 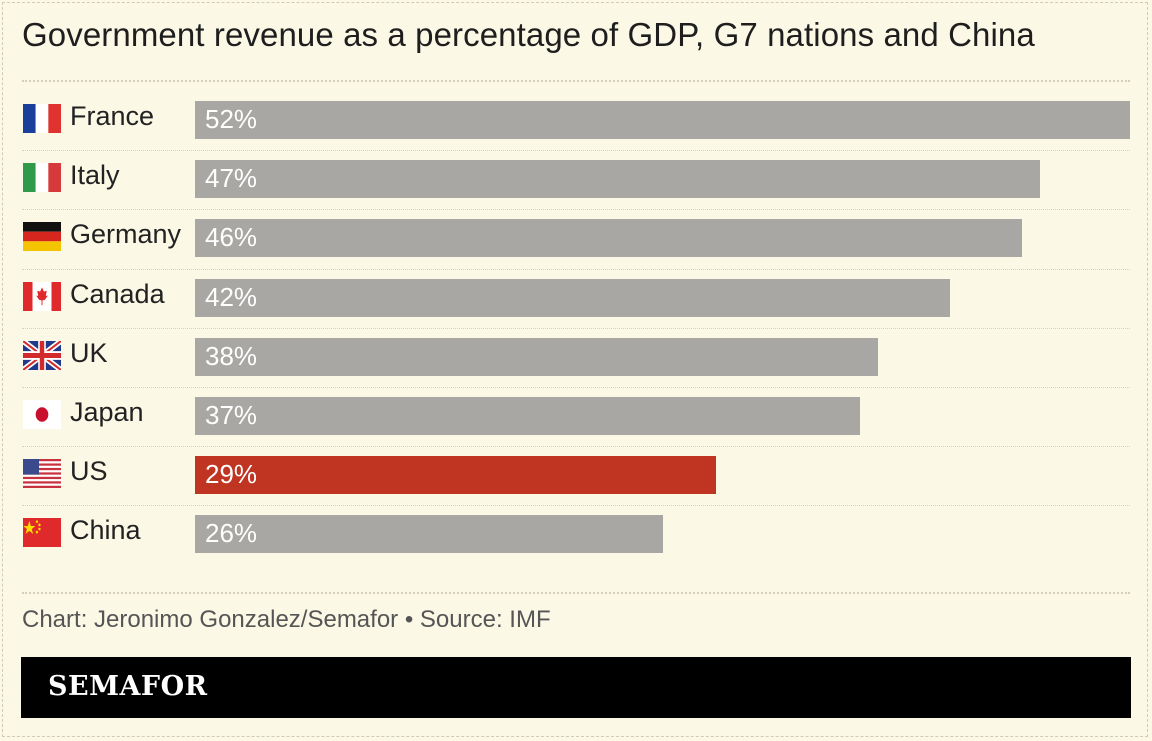 I want to click on china-flag-icon, so click(x=42, y=533).